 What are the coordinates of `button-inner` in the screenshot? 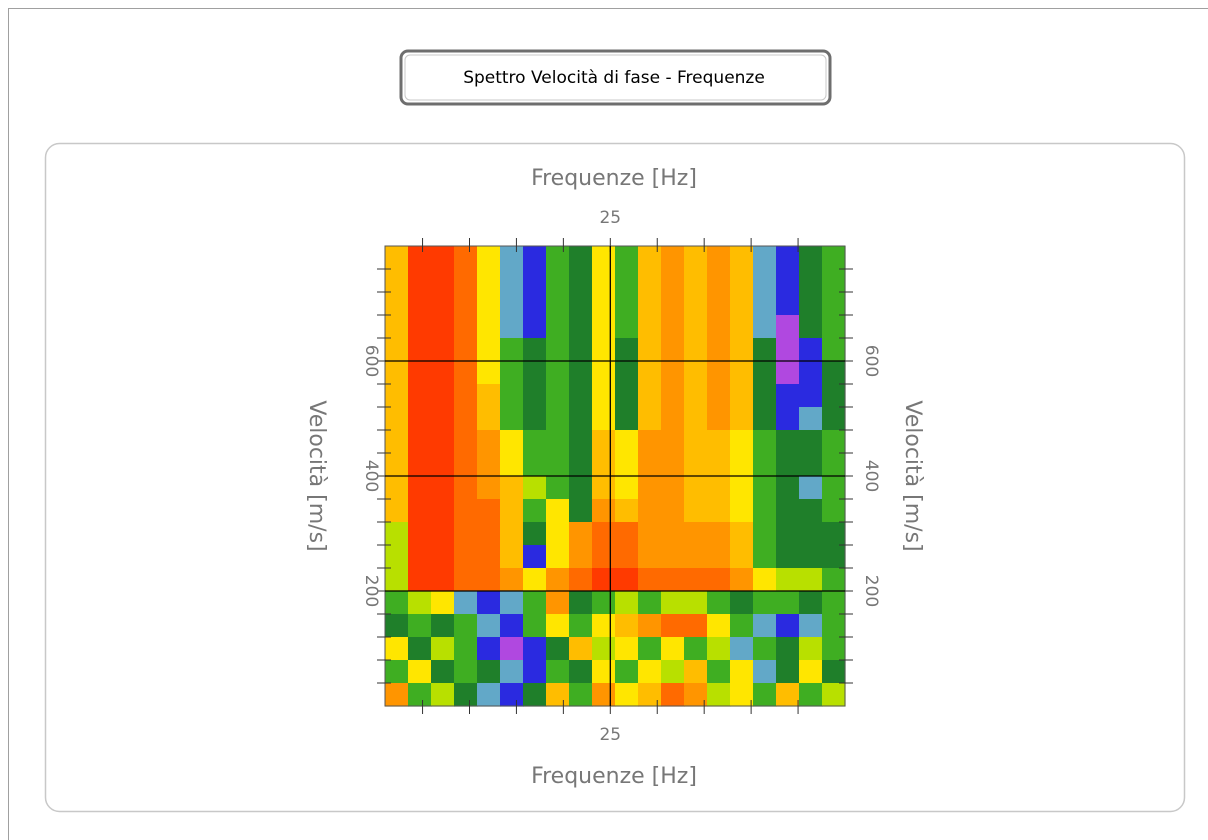 It's located at (615, 77).